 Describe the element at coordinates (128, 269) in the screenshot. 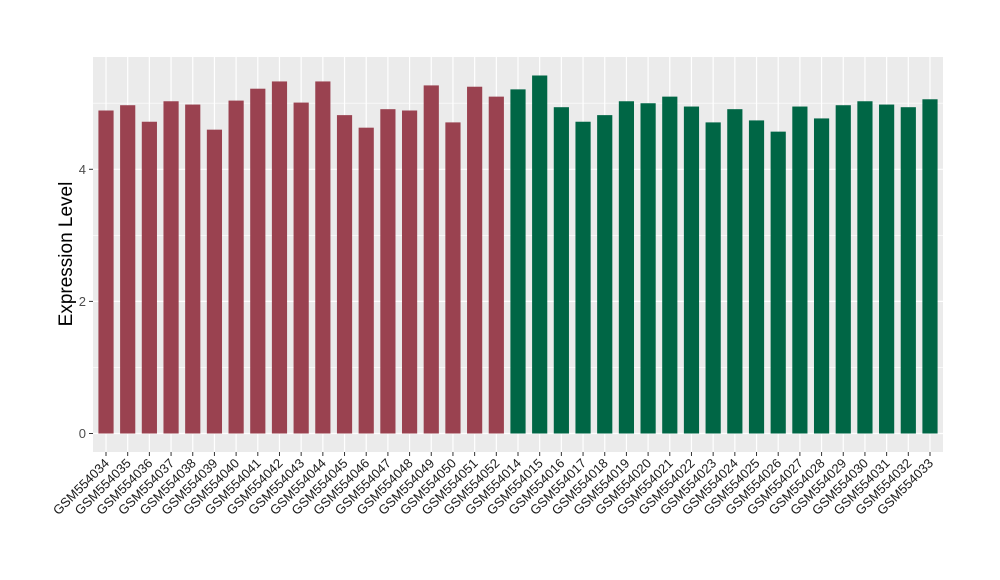

I see `bar-GSM554035` at that location.